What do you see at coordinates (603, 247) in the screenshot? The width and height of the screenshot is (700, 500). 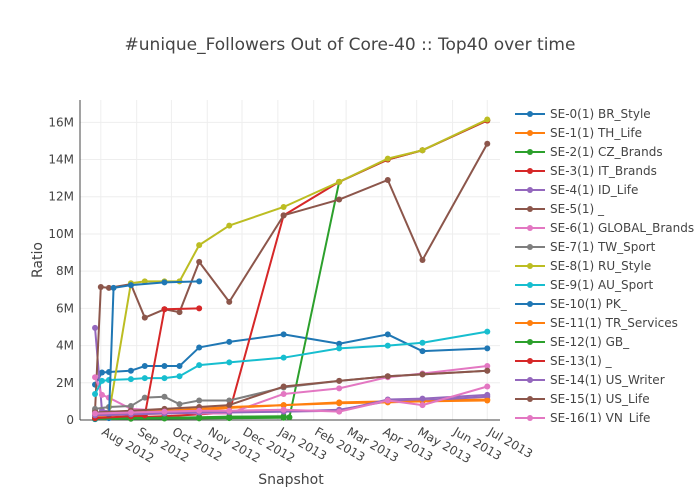 I see `legend-label: SE-7(1) TW_Sport` at bounding box center [603, 247].